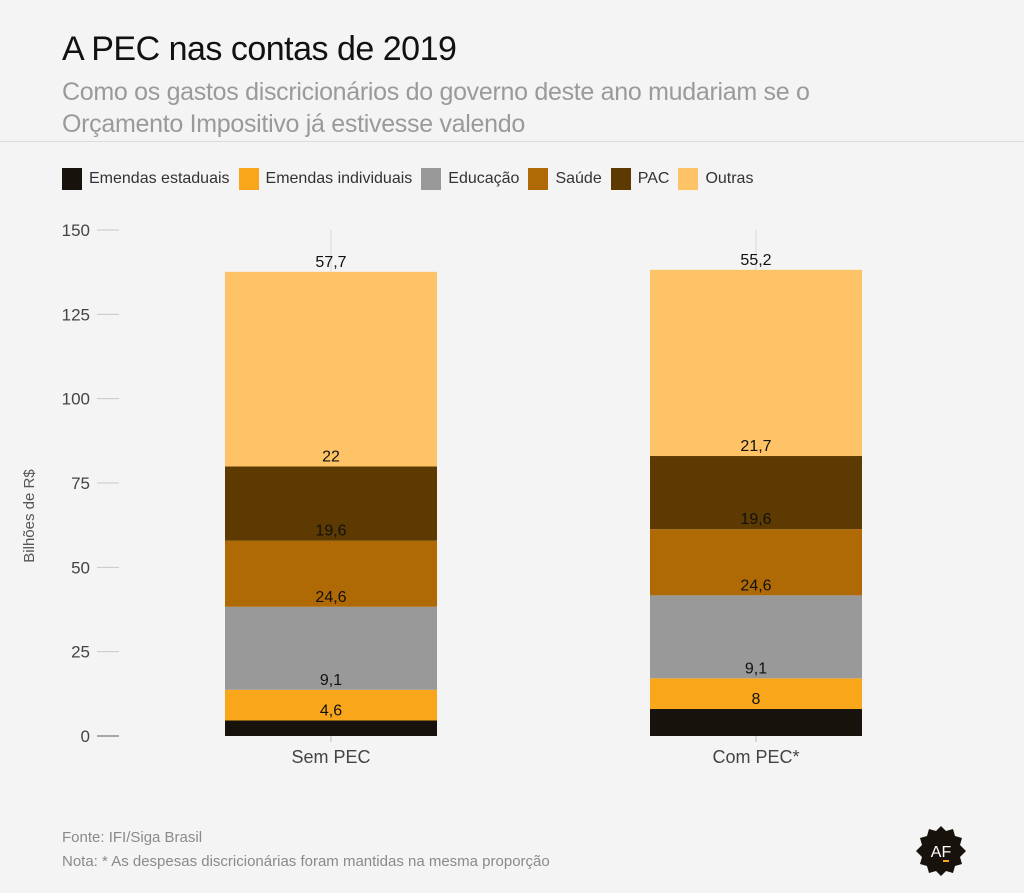 This screenshot has width=1024, height=893. Describe the element at coordinates (159, 178) in the screenshot. I see `legend-label: Emendas estaduais` at that location.